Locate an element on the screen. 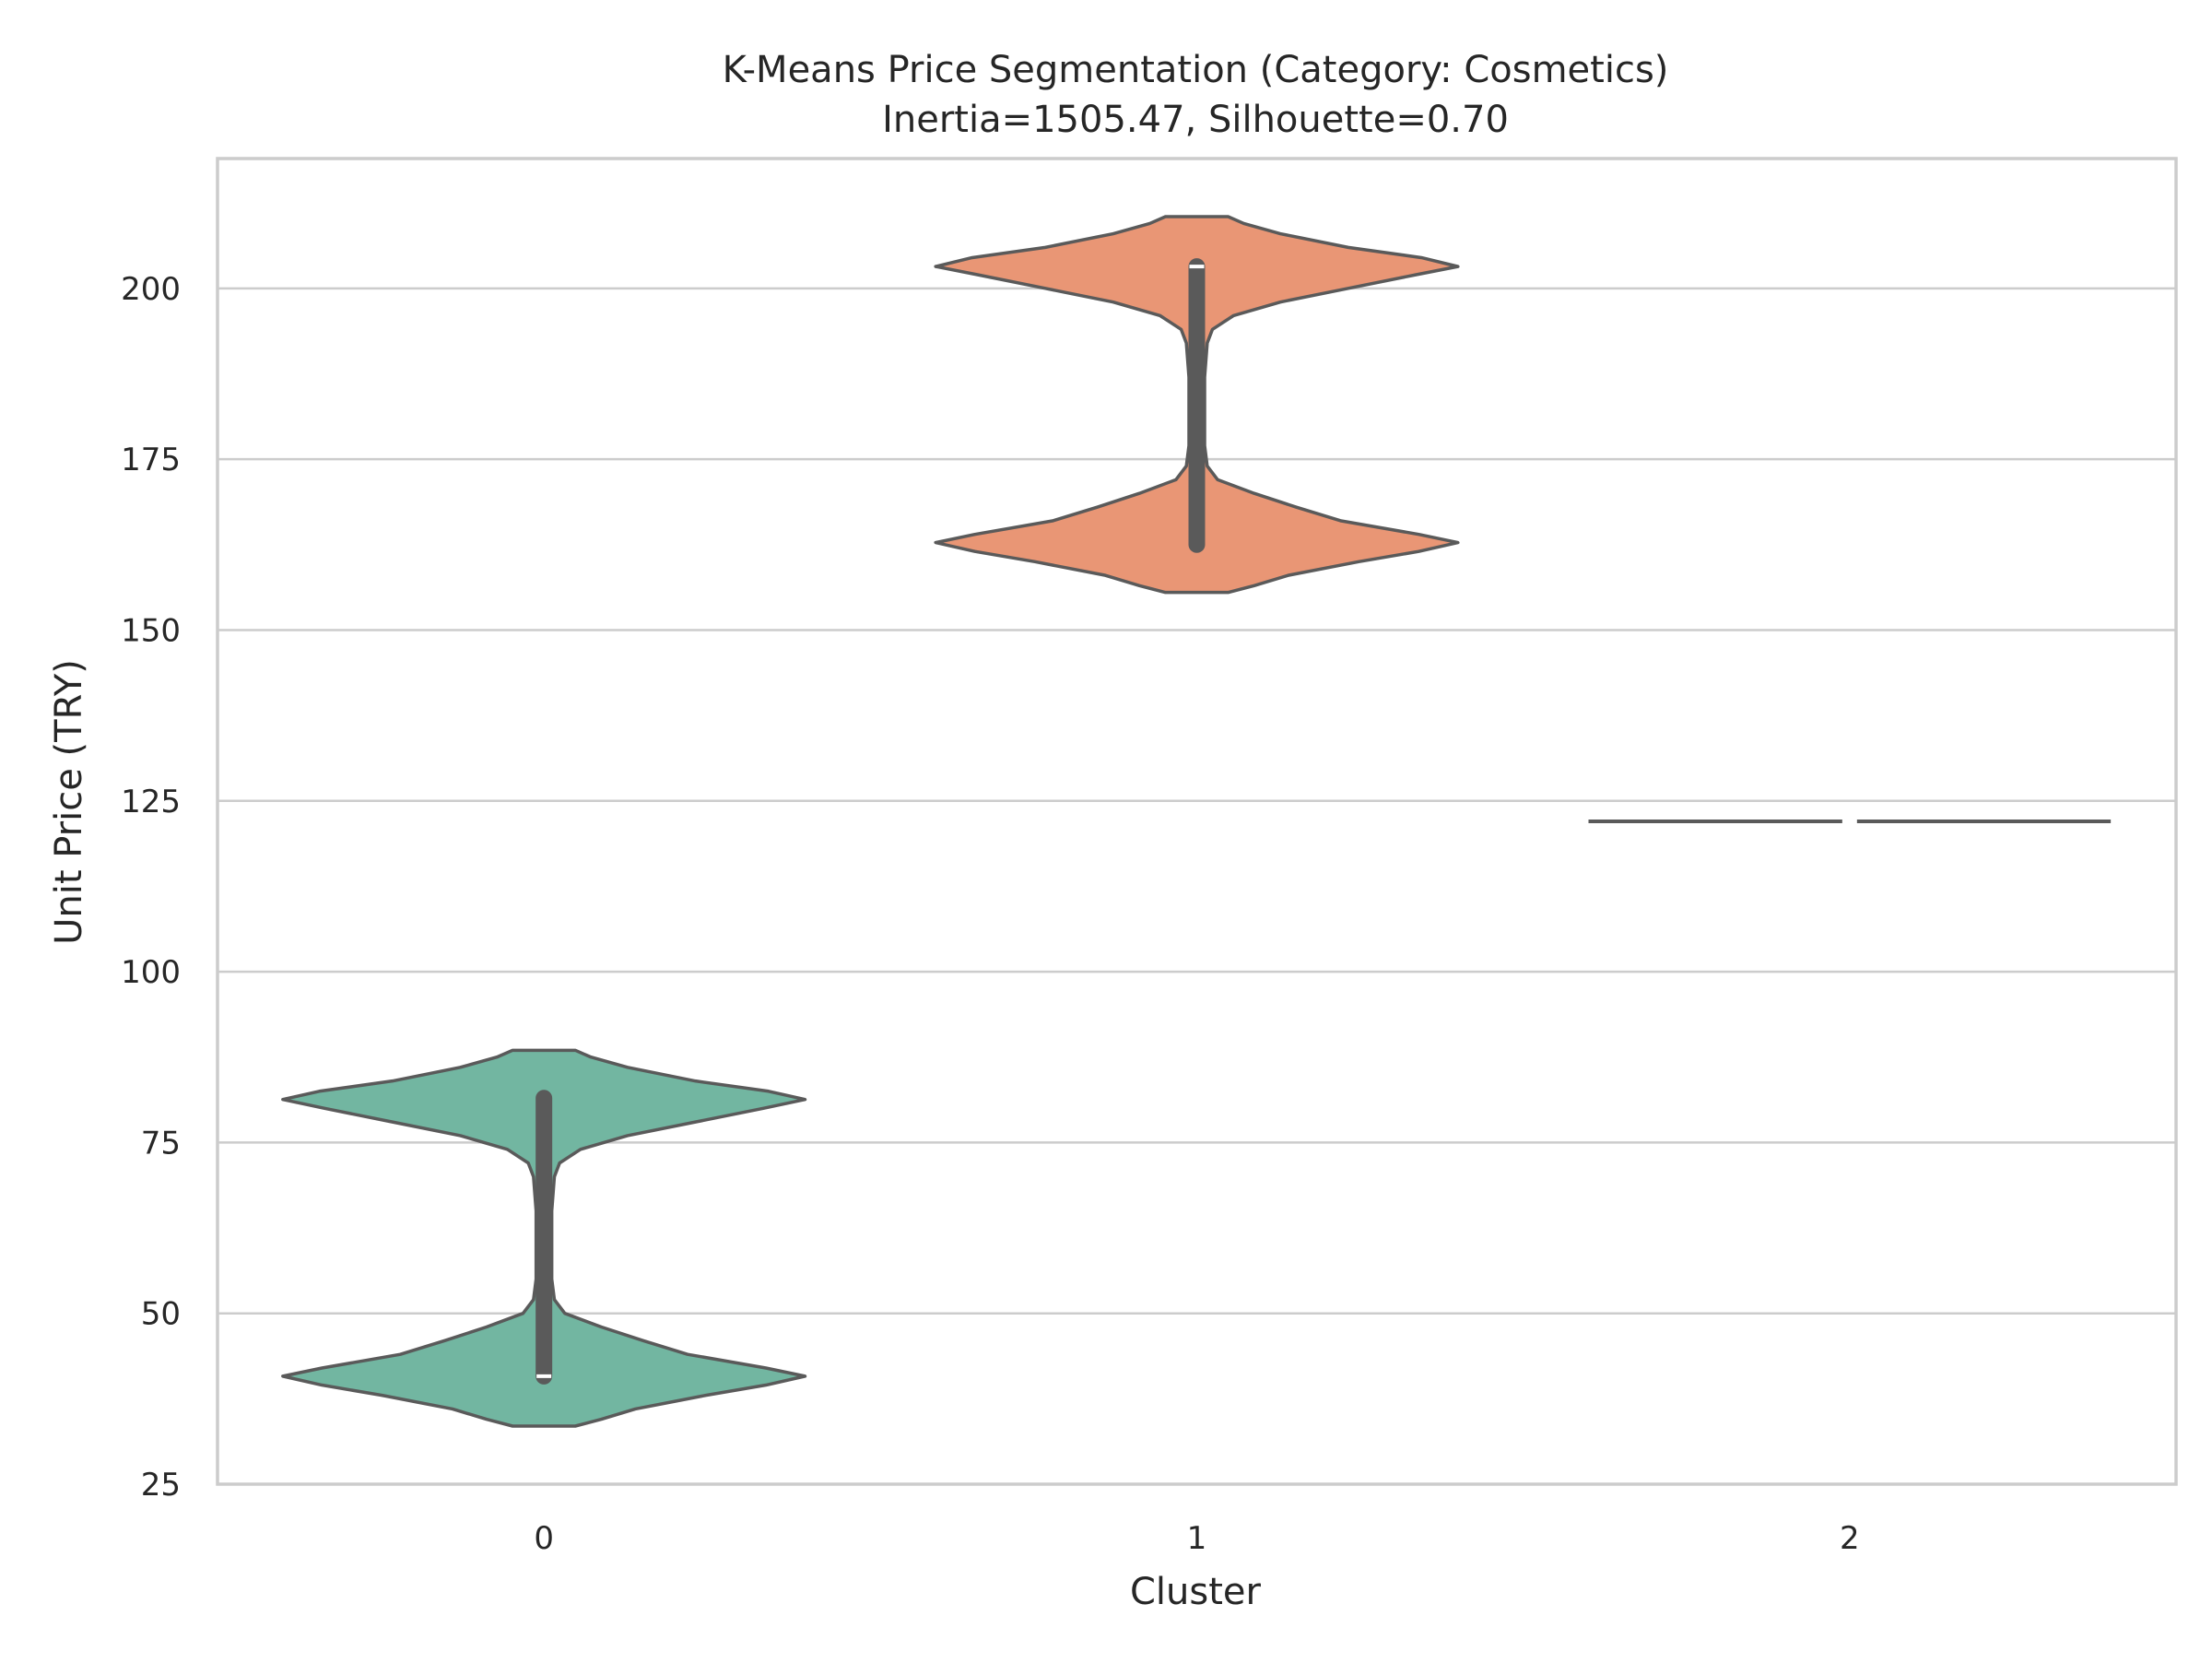 This screenshot has height=1663, width=2212. y-tick-label-50: 50 is located at coordinates (161, 1314).